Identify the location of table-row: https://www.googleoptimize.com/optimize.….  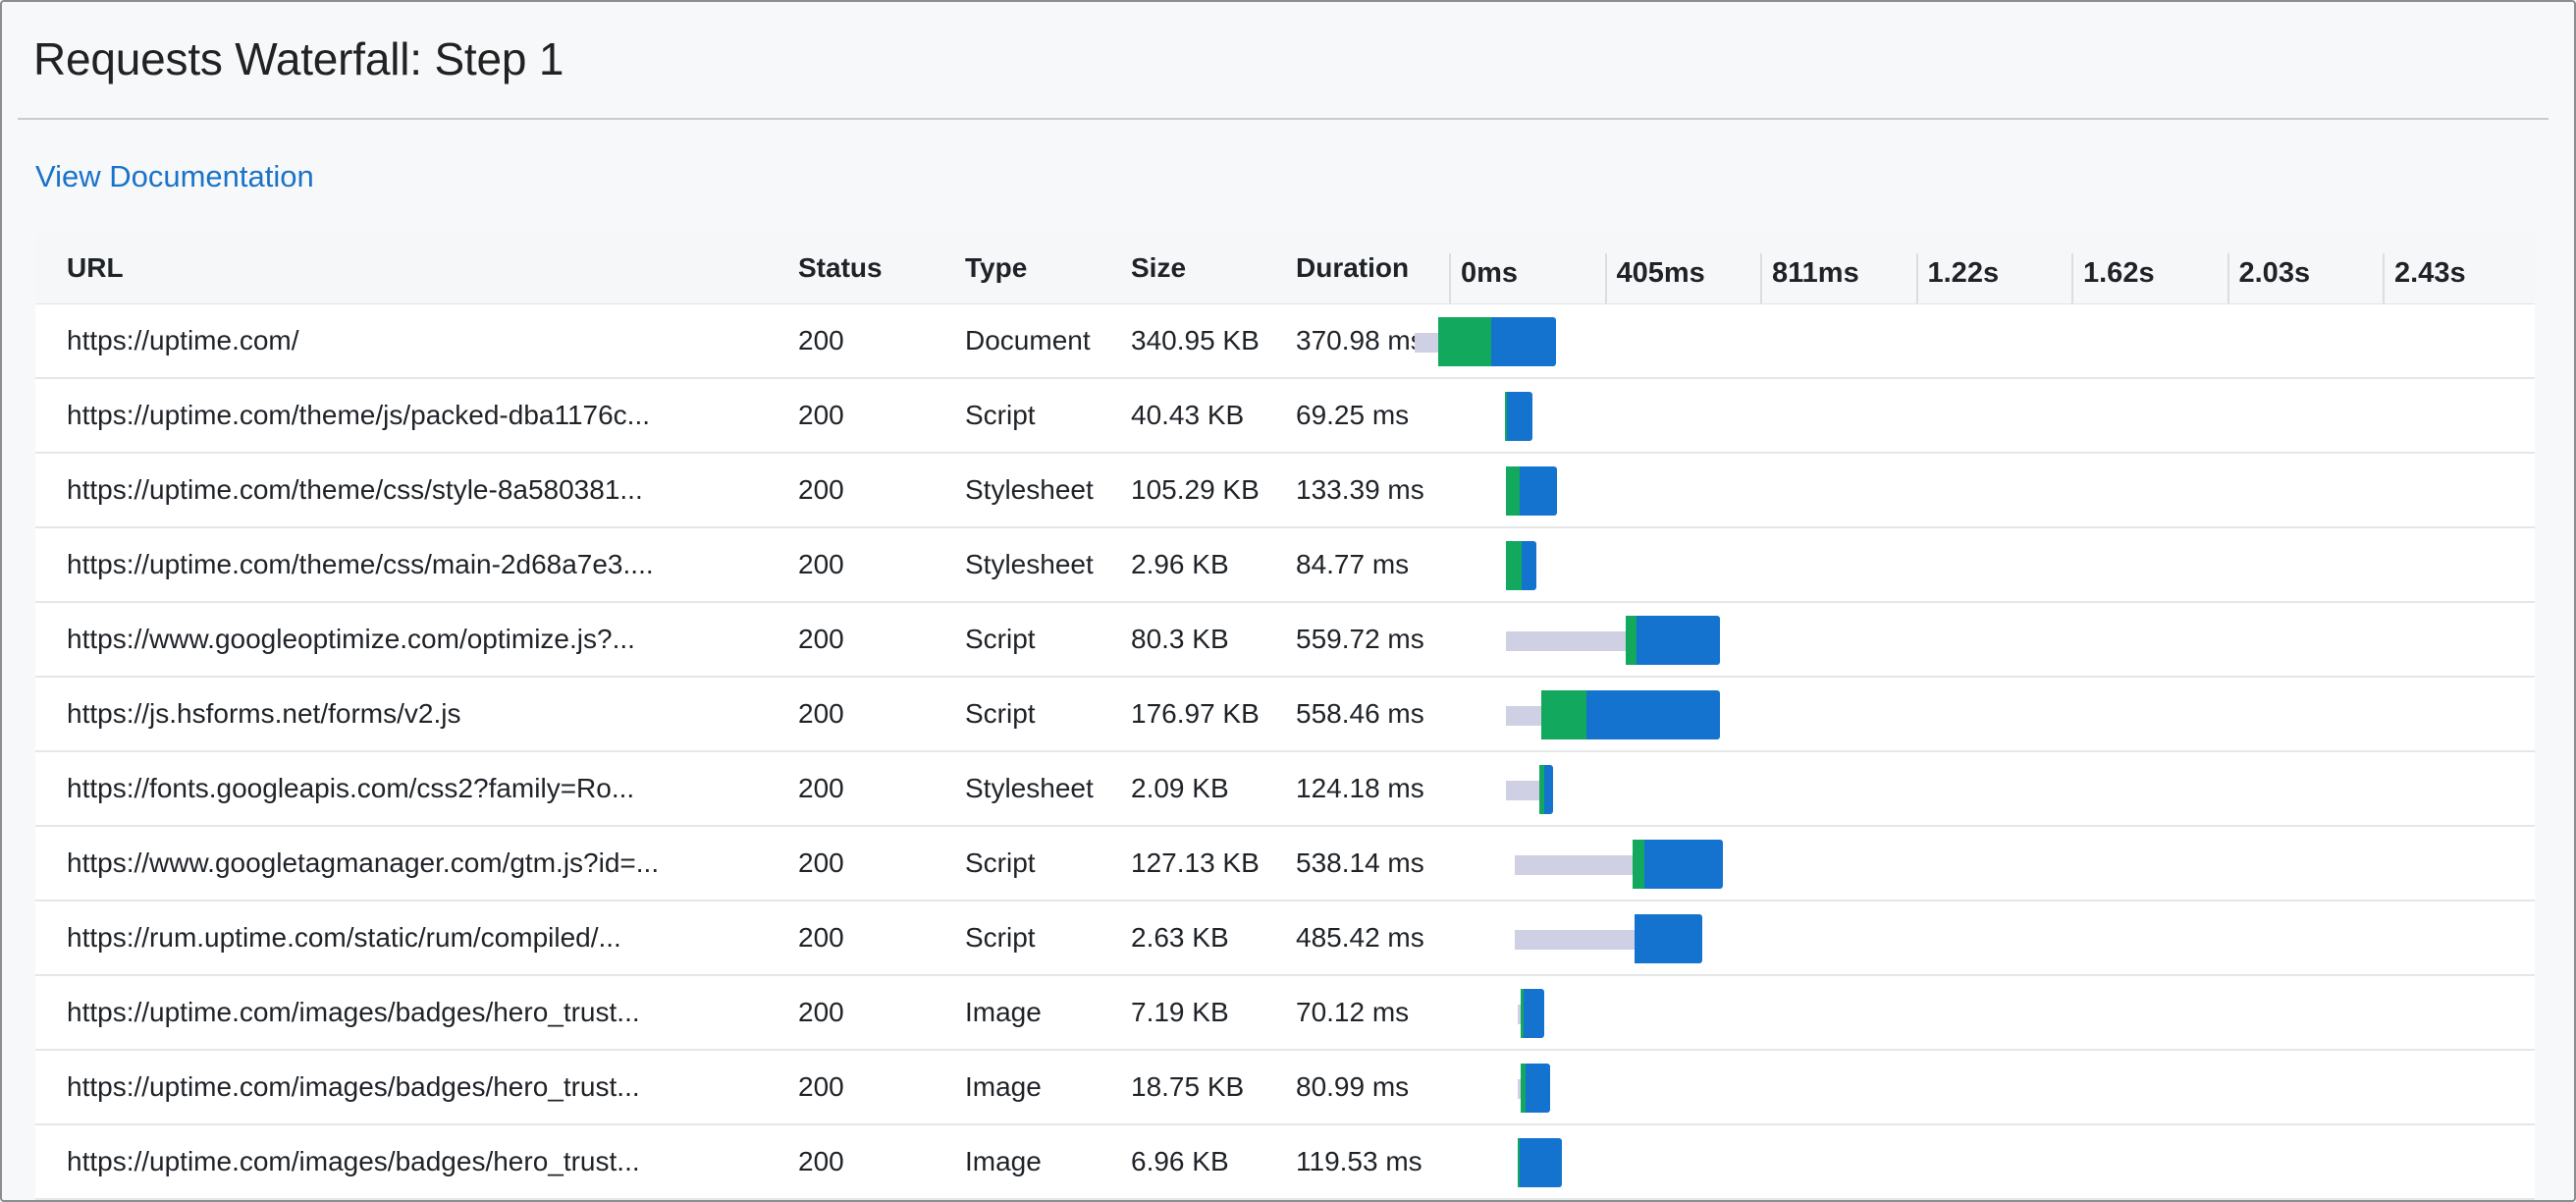
(1285, 651).